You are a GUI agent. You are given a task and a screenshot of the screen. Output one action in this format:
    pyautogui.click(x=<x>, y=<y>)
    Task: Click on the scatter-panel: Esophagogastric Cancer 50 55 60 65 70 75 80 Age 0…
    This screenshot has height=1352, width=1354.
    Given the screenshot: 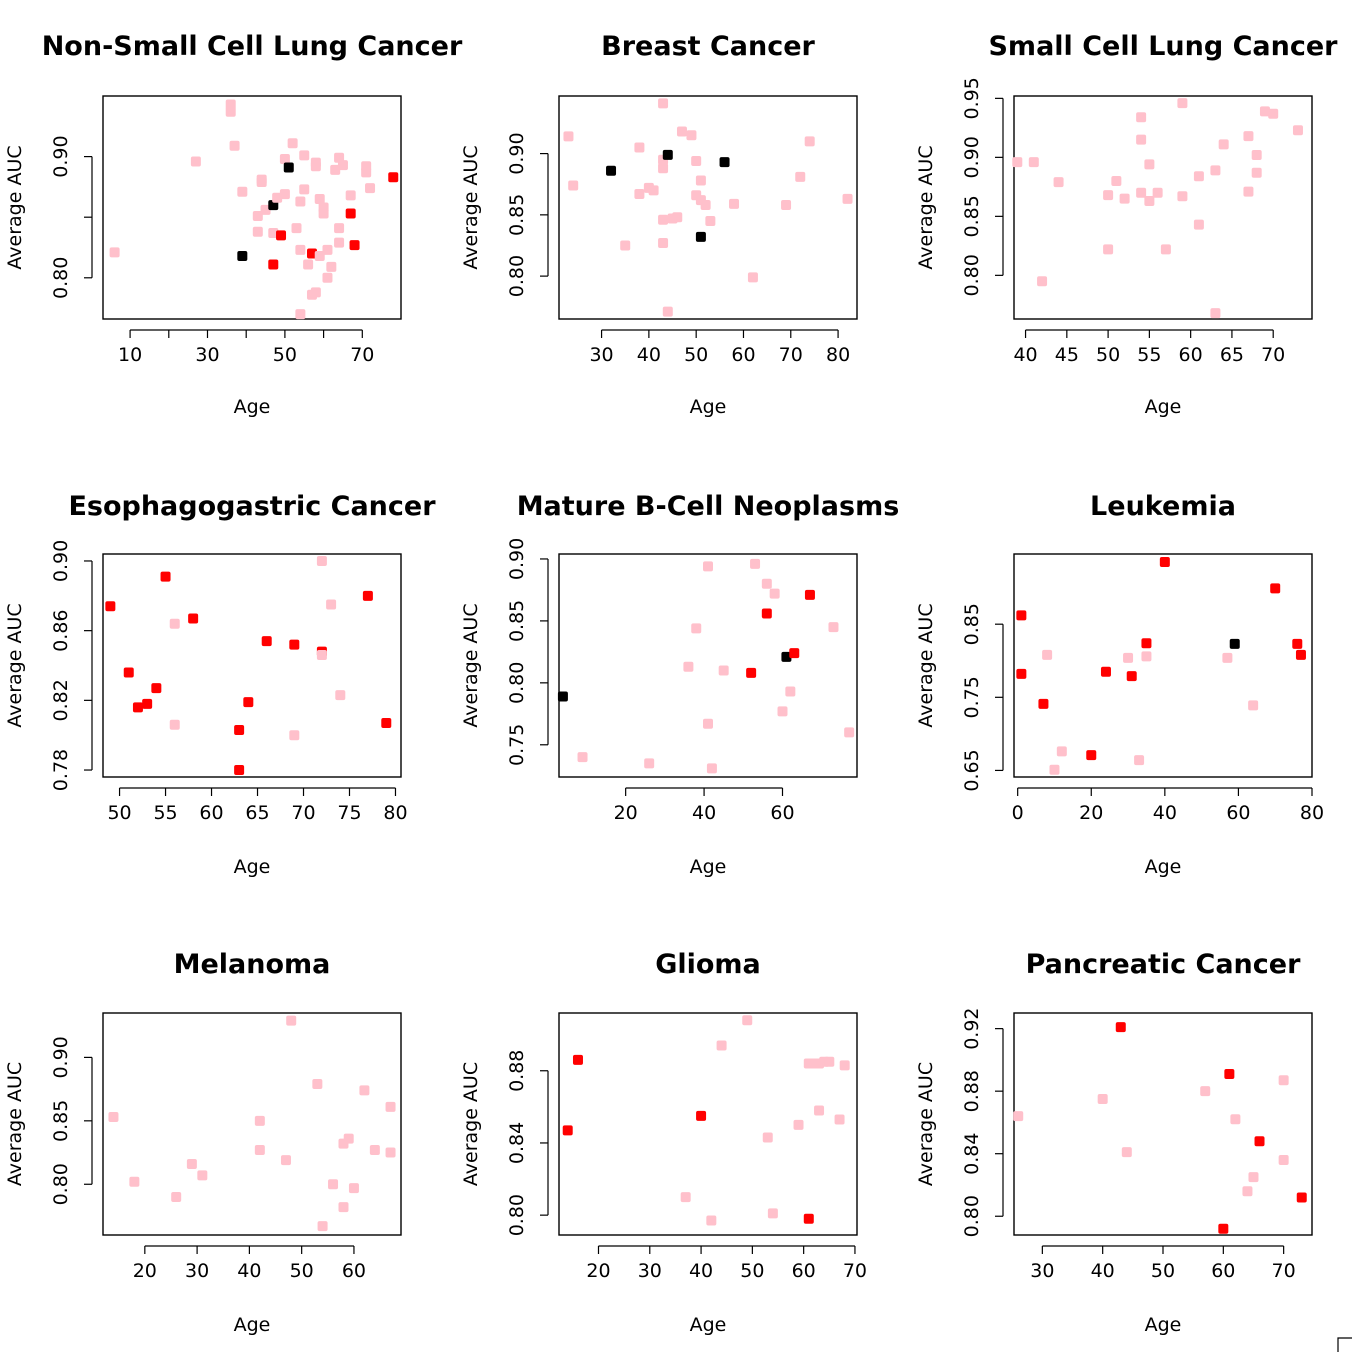 What is the action you would take?
    pyautogui.click(x=220, y=684)
    